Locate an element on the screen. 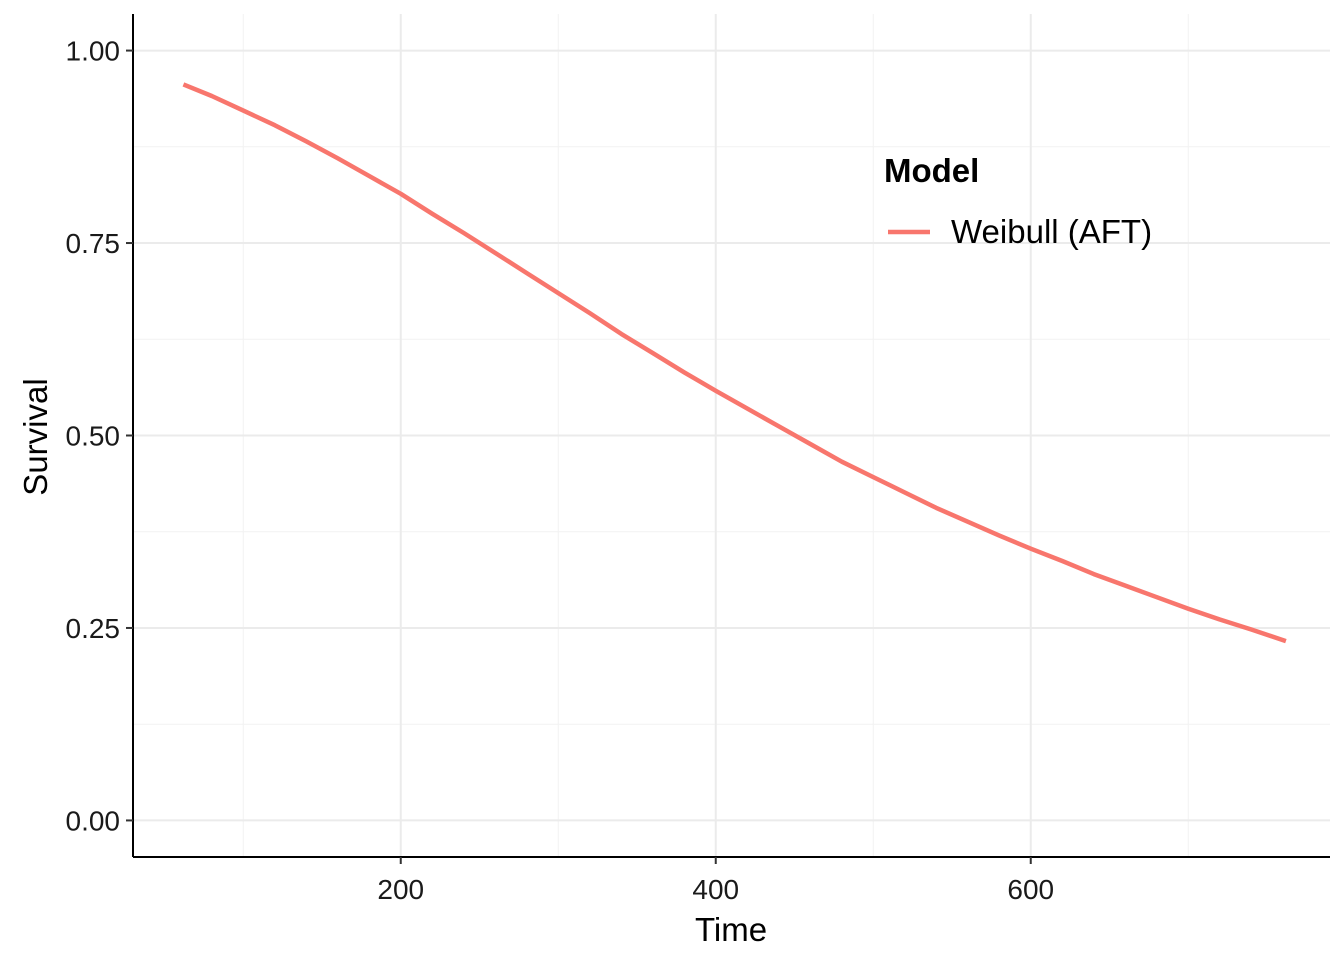 The image size is (1344, 960). y-ticks: 0.00 0.25 0.50 0.75 1.00 is located at coordinates (99, 436).